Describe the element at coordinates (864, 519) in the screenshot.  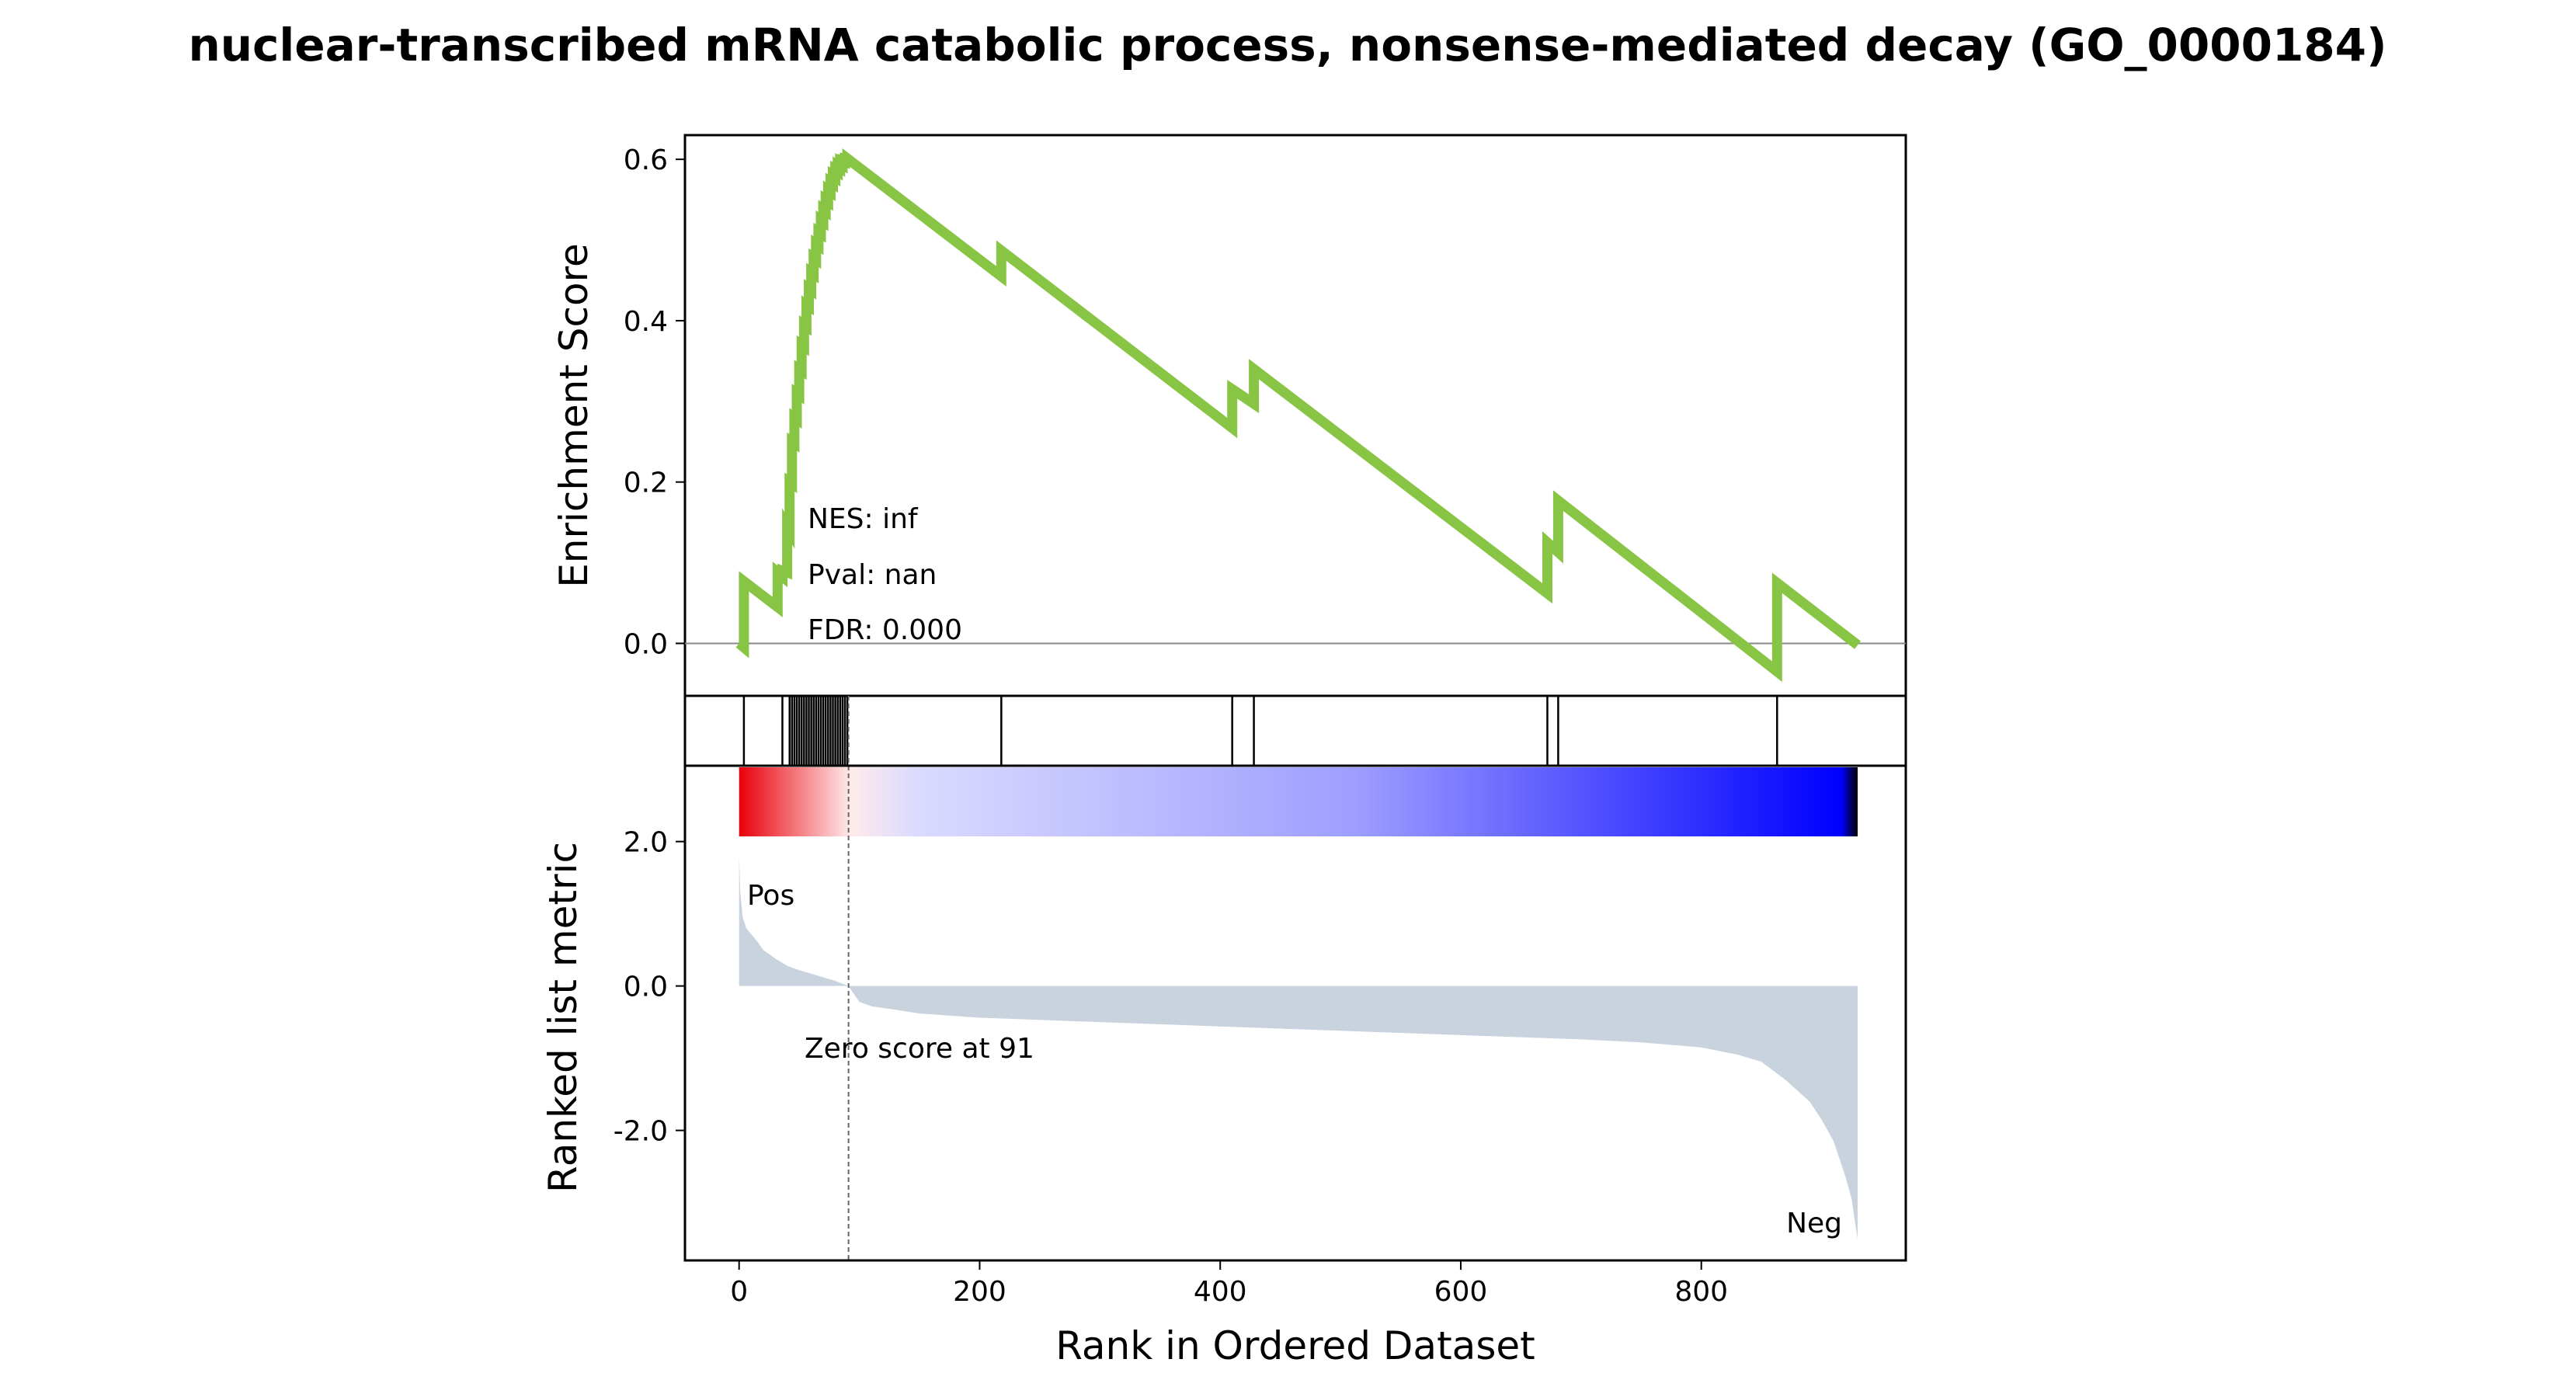
I see `nes-annotation: NES: inf` at that location.